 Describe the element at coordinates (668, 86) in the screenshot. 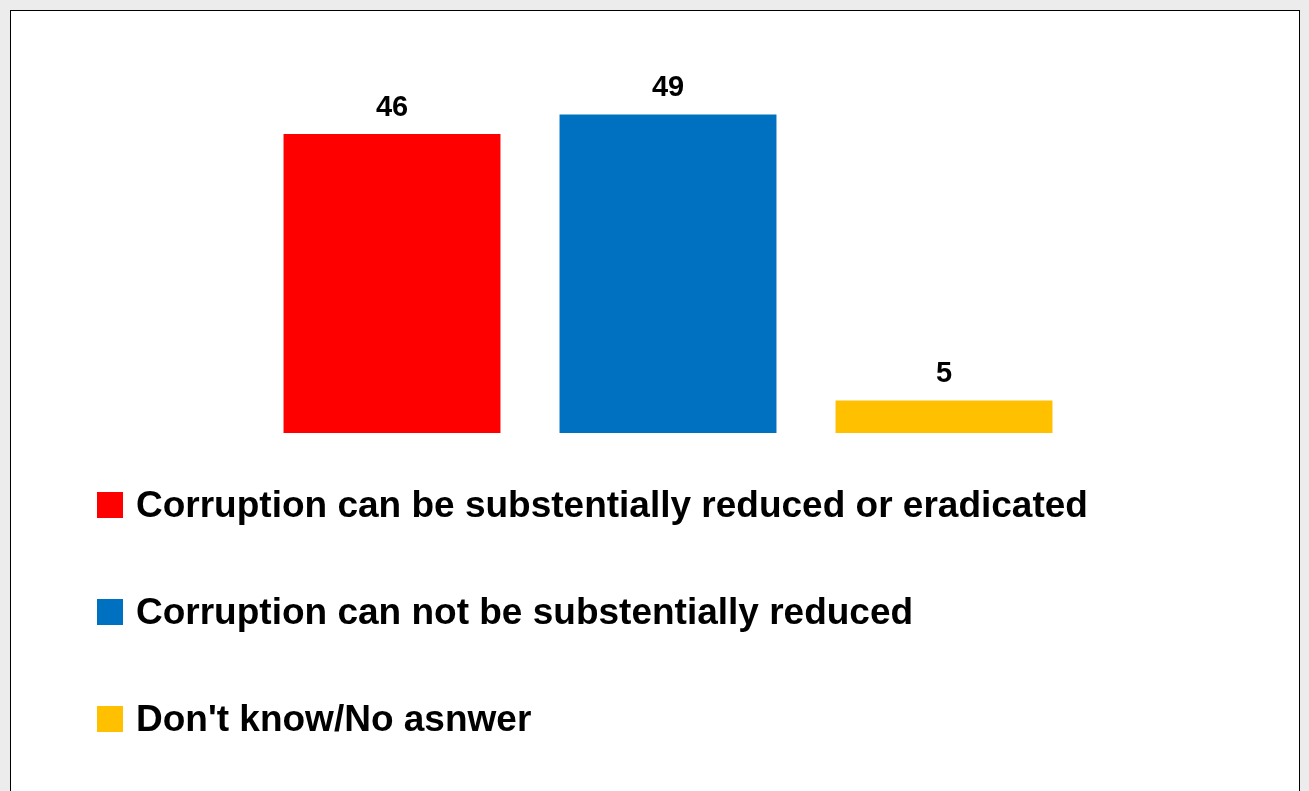

I see `data-label: 49` at that location.